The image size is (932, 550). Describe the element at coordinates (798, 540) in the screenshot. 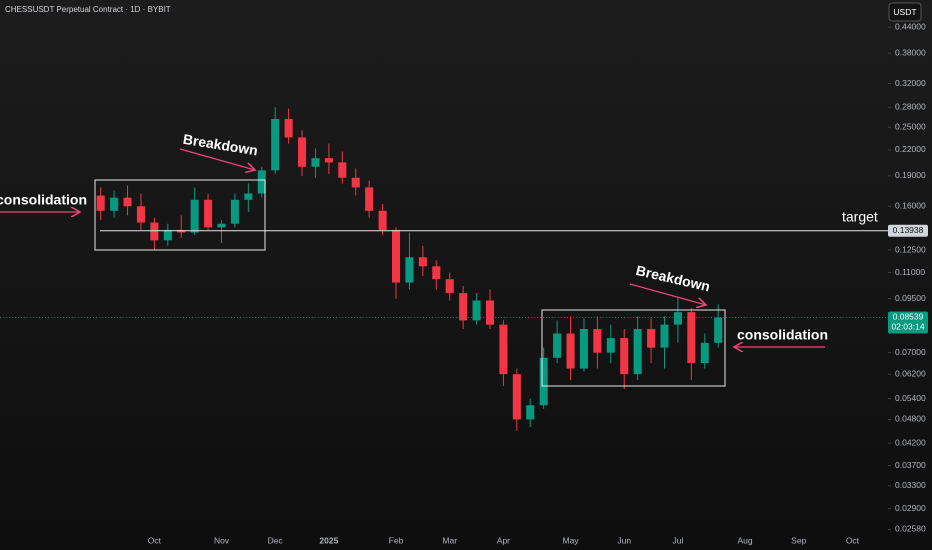

I see `x-tick-label: Sep` at that location.